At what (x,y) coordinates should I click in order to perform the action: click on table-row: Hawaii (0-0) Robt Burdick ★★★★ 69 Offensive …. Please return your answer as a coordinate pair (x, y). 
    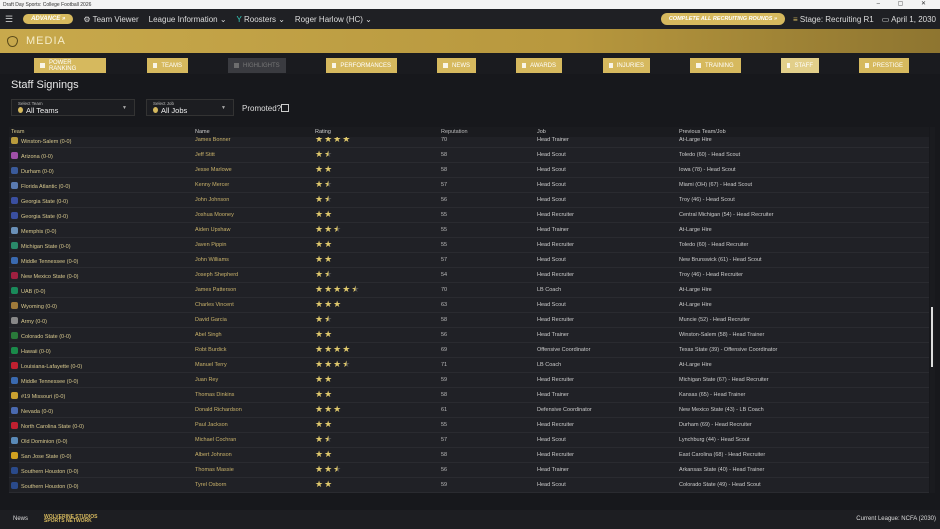
    Looking at the image, I should click on (469, 350).